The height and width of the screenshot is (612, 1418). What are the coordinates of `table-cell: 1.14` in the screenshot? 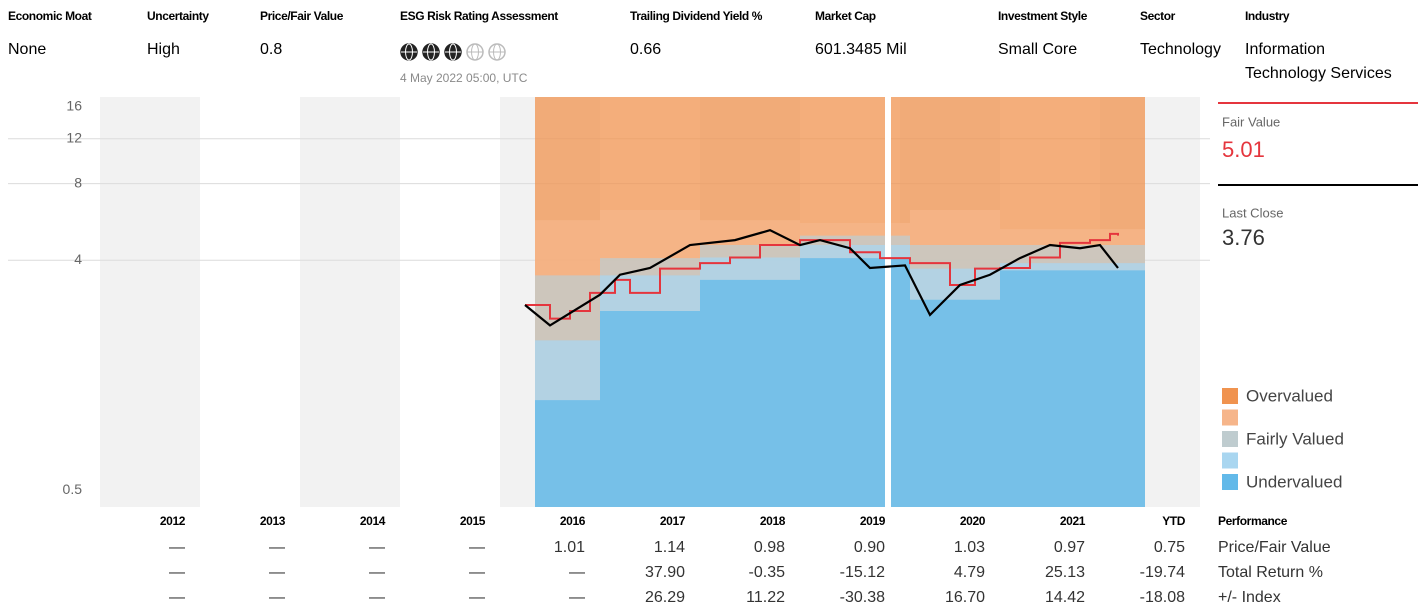 It's located at (669, 547).